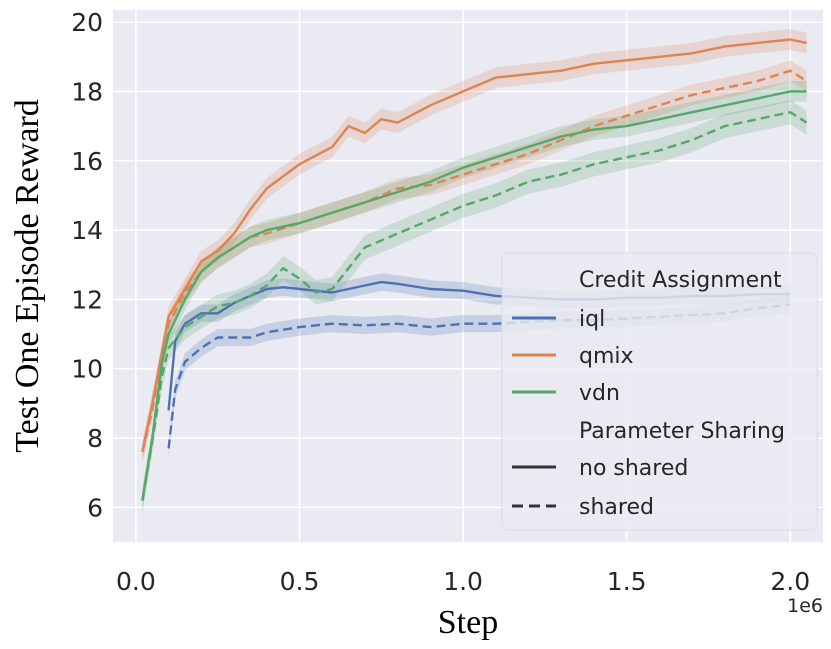 Image resolution: width=831 pixels, height=649 pixels. Describe the element at coordinates (463, 581) in the screenshot. I see `x-tick-label: 1.0` at that location.